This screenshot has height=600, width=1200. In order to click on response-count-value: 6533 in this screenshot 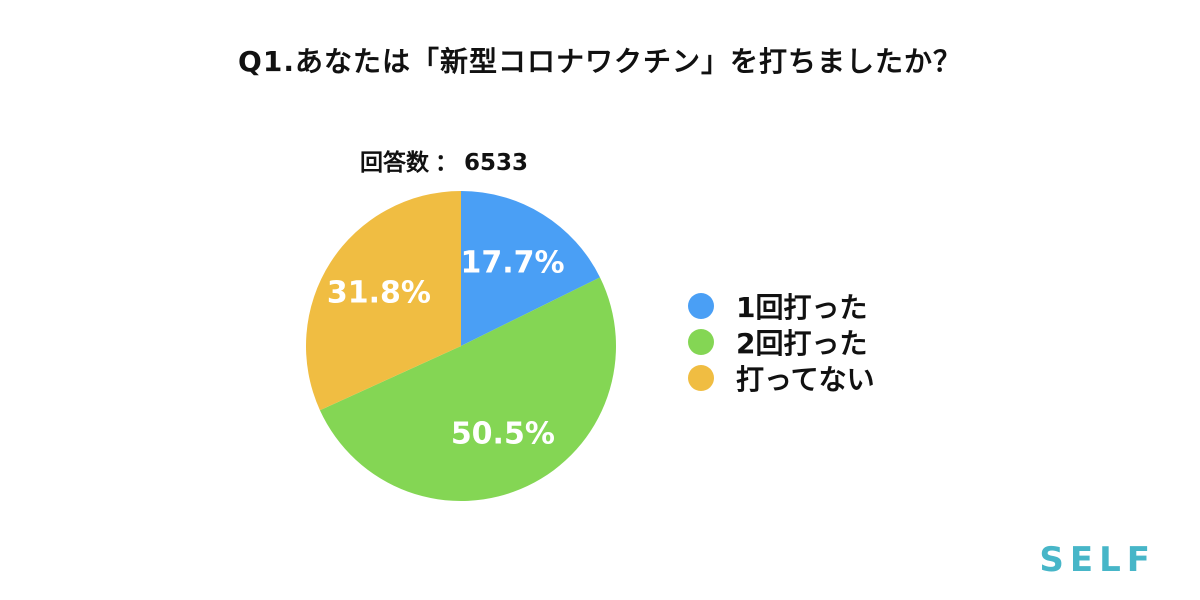, I will do `click(496, 163)`.